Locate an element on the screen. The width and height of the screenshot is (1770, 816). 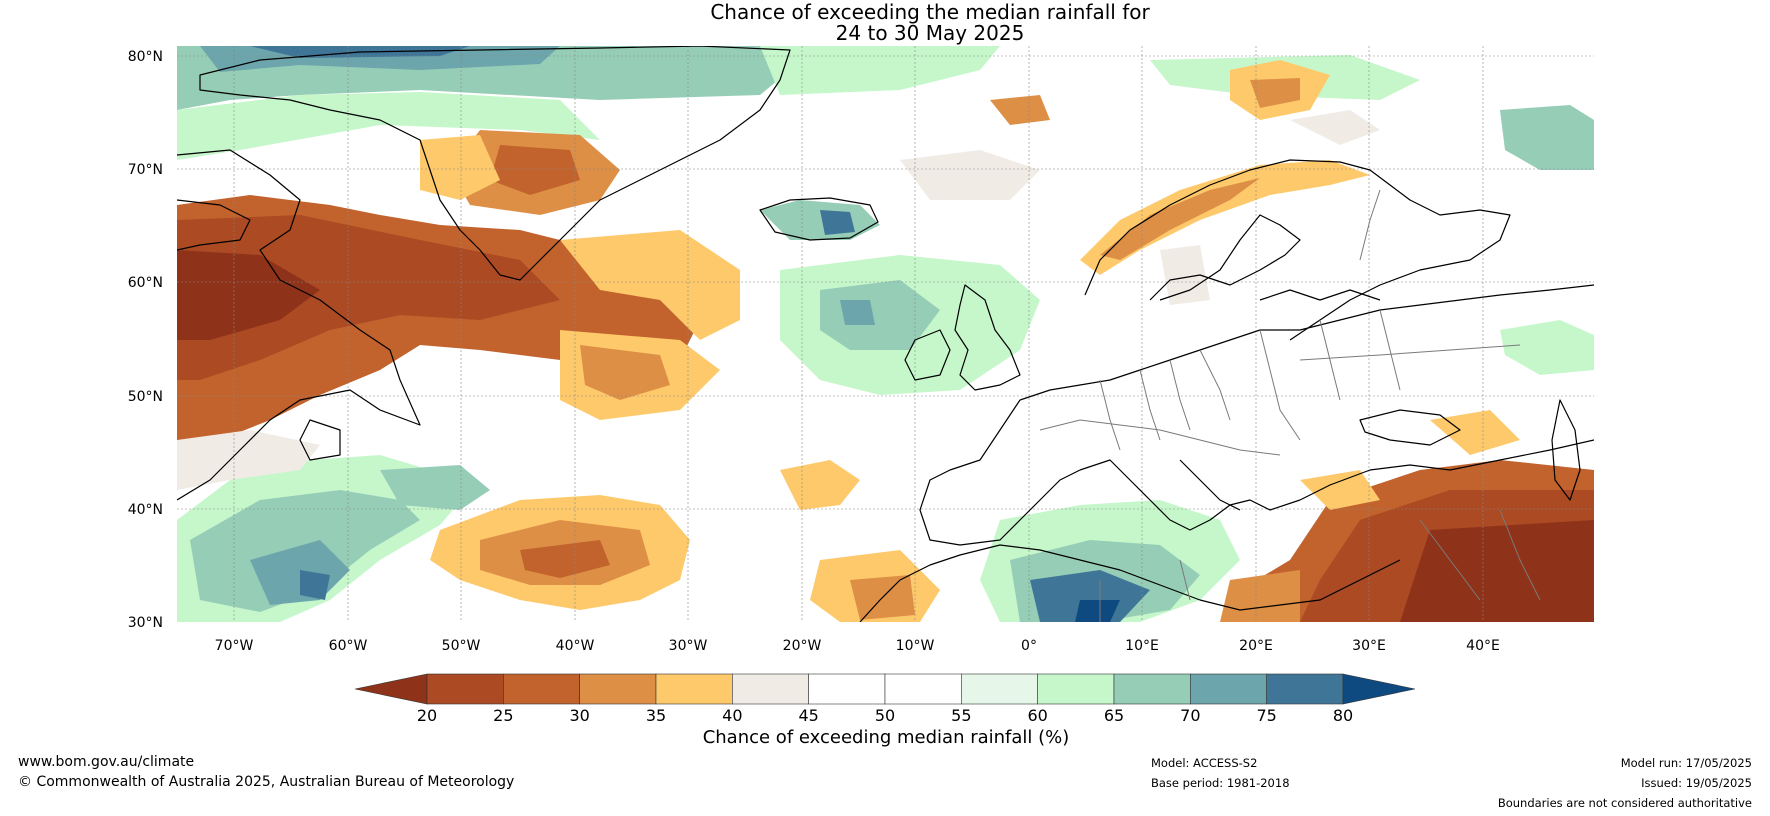
lon-label: 40°W is located at coordinates (575, 646).